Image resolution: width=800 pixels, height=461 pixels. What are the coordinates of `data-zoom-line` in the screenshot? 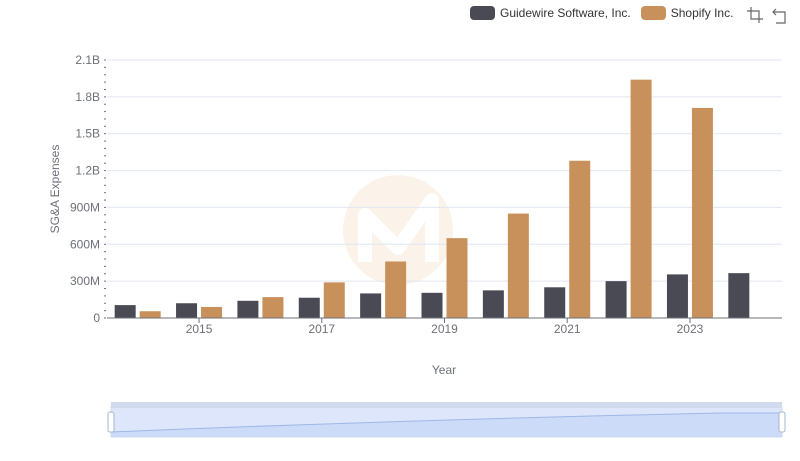 It's located at (446, 422).